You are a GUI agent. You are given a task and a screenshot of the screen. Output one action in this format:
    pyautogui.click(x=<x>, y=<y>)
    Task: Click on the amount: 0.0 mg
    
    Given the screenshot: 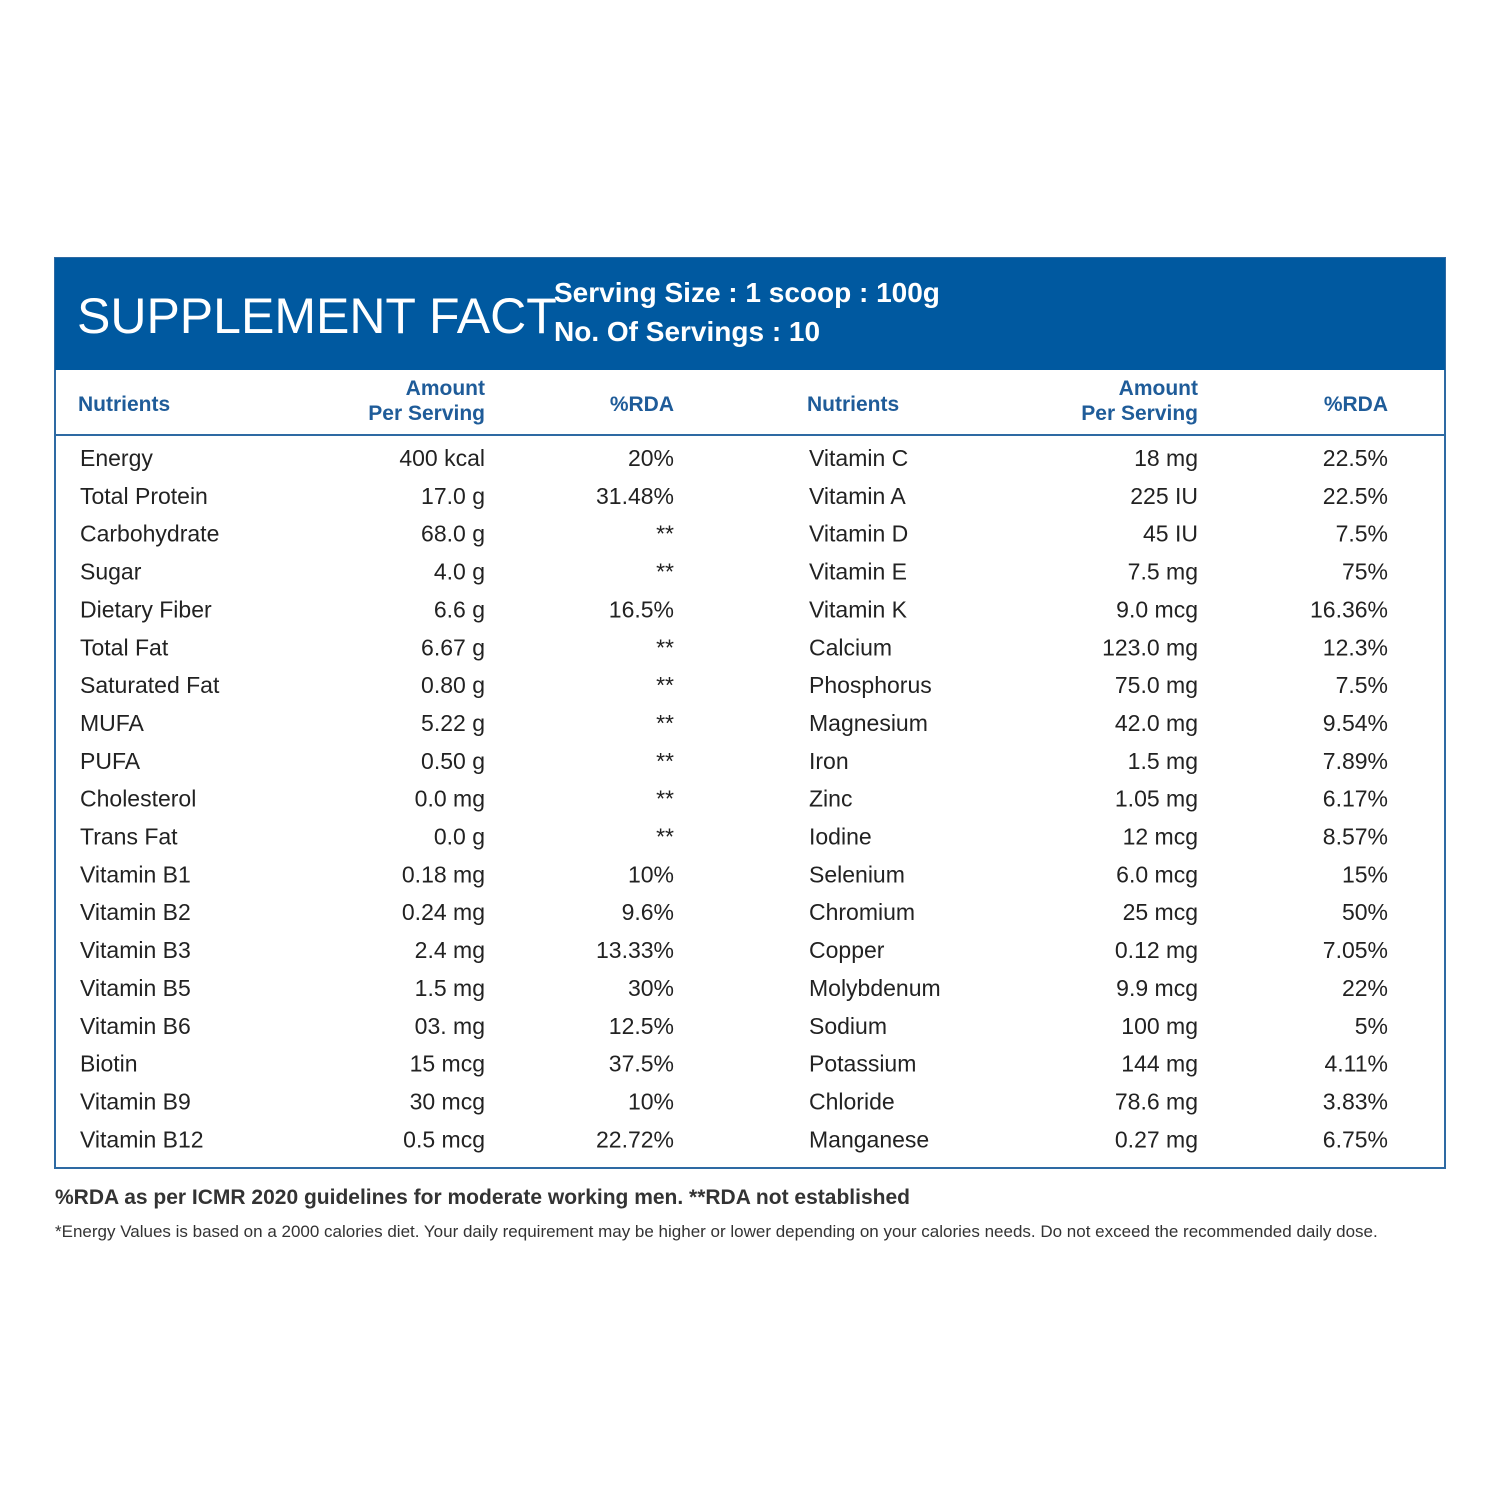 What is the action you would take?
    pyautogui.click(x=450, y=799)
    